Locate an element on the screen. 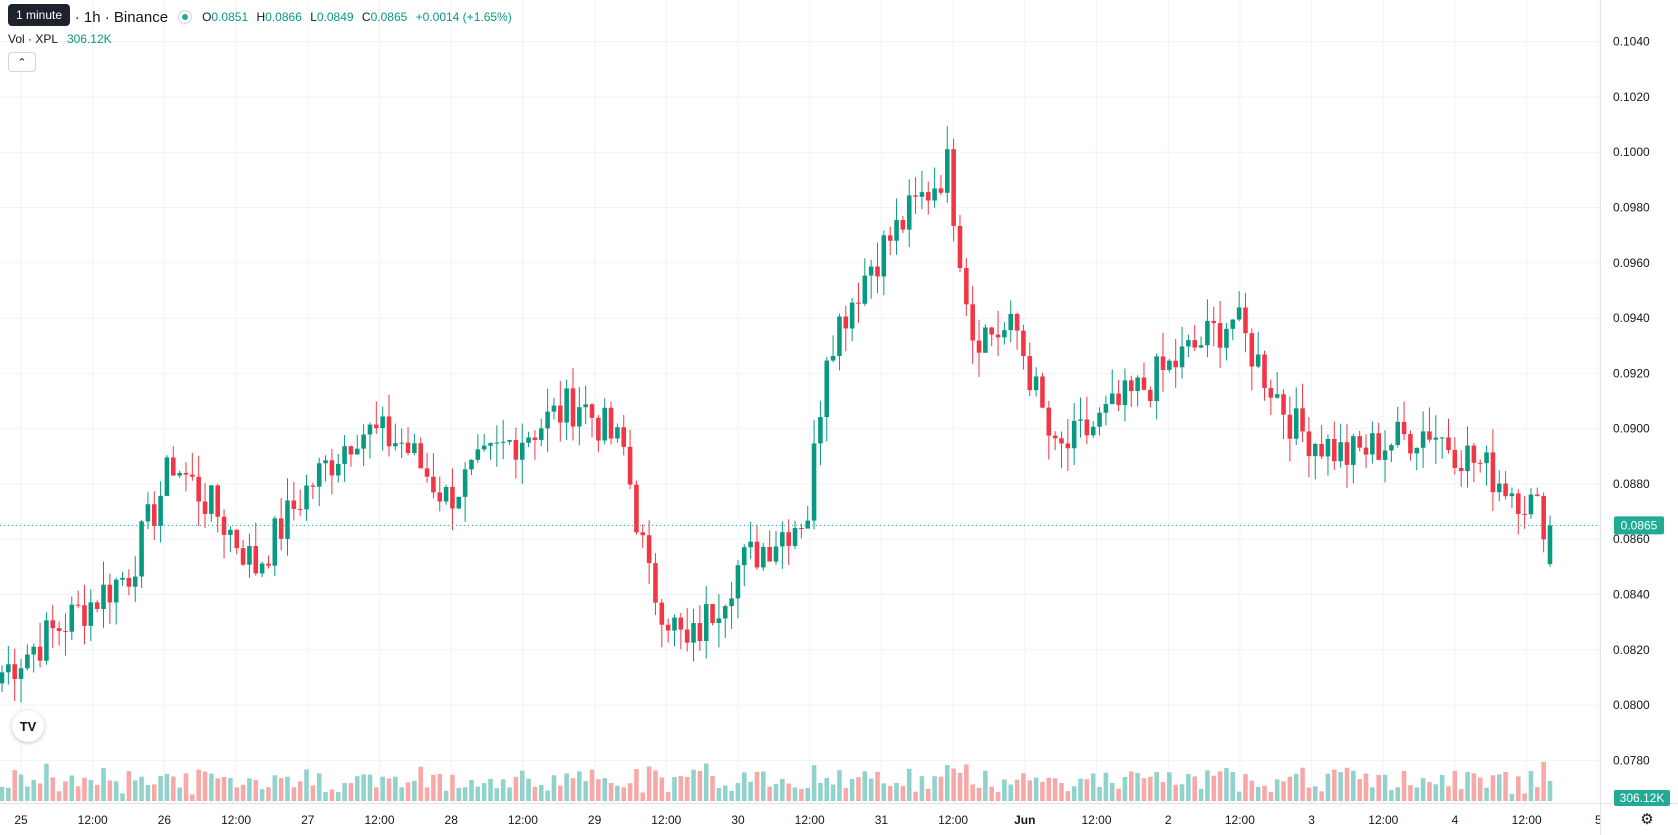 This screenshot has height=835, width=1678. time-tick-label: 28 is located at coordinates (452, 820).